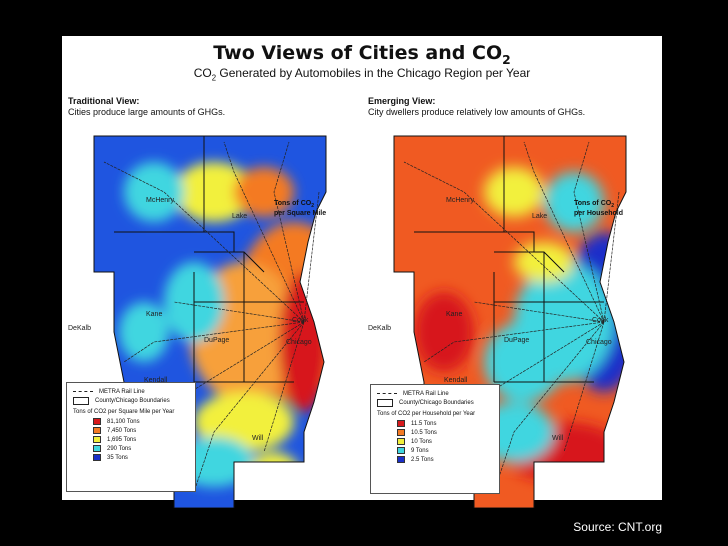  Describe the element at coordinates (122, 430) in the screenshot. I see `legend-label: 7,450 Tons` at that location.